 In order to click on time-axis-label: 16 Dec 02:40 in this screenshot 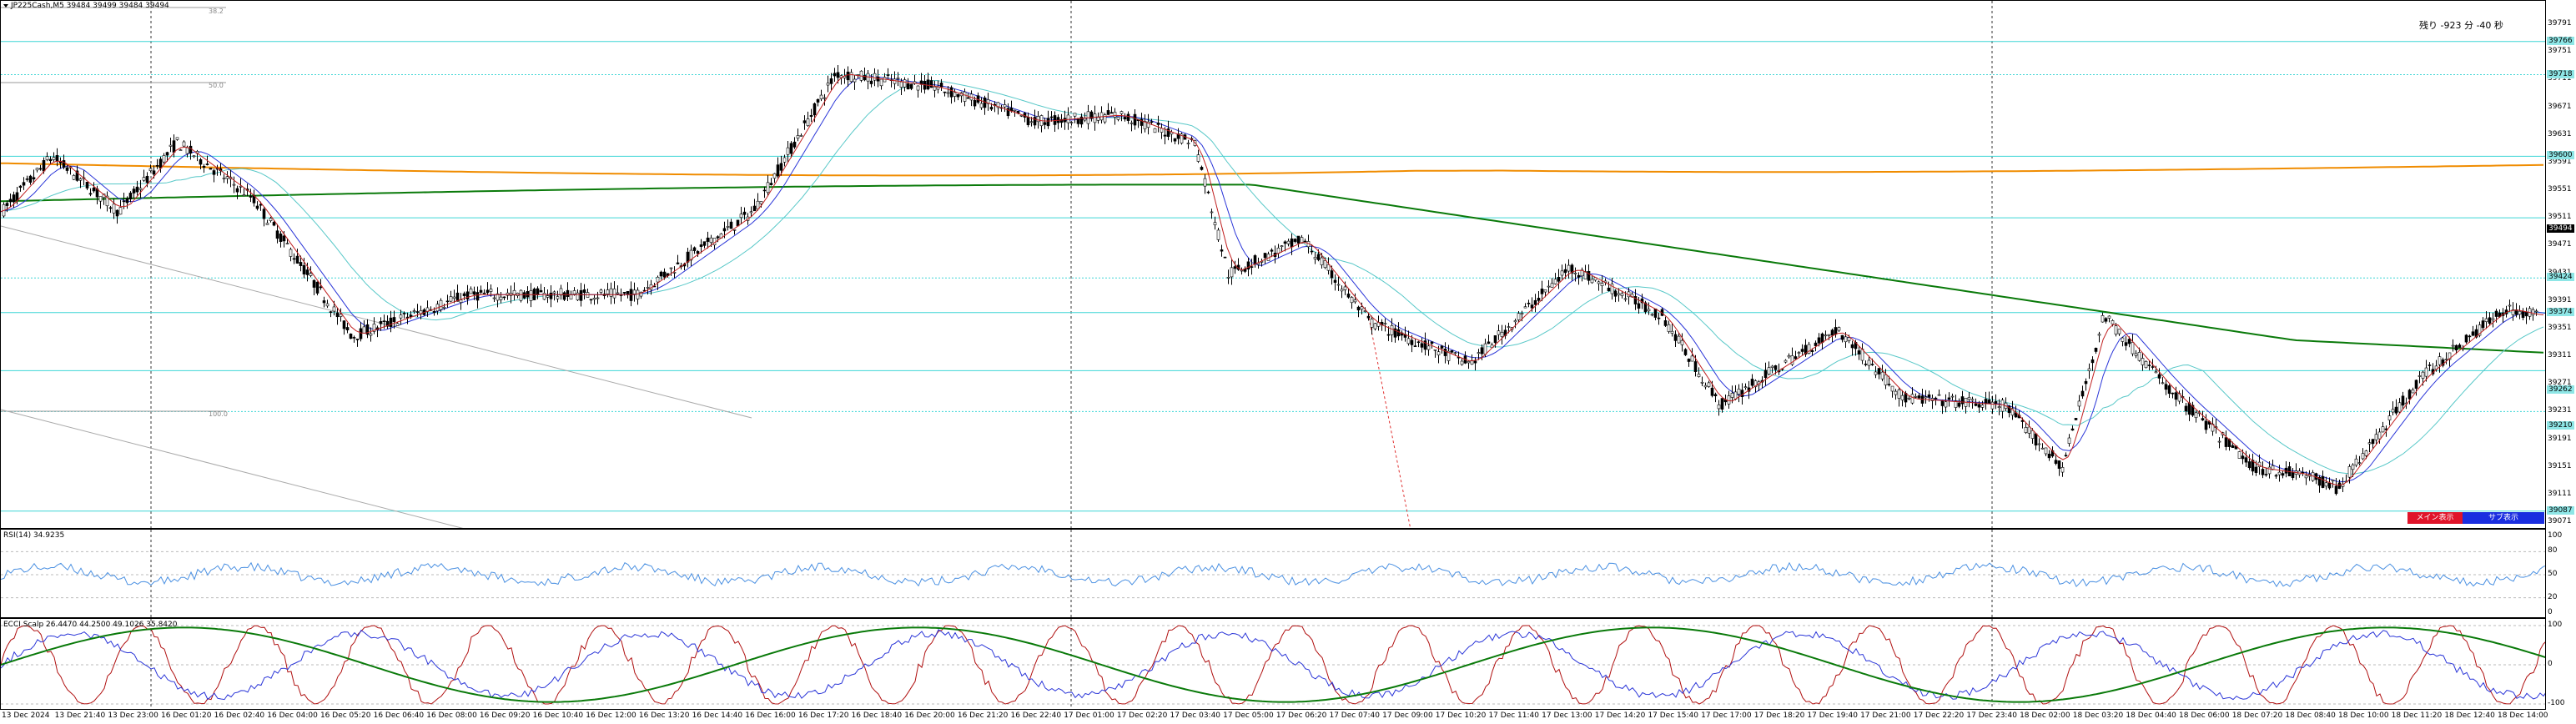, I will do `click(239, 715)`.